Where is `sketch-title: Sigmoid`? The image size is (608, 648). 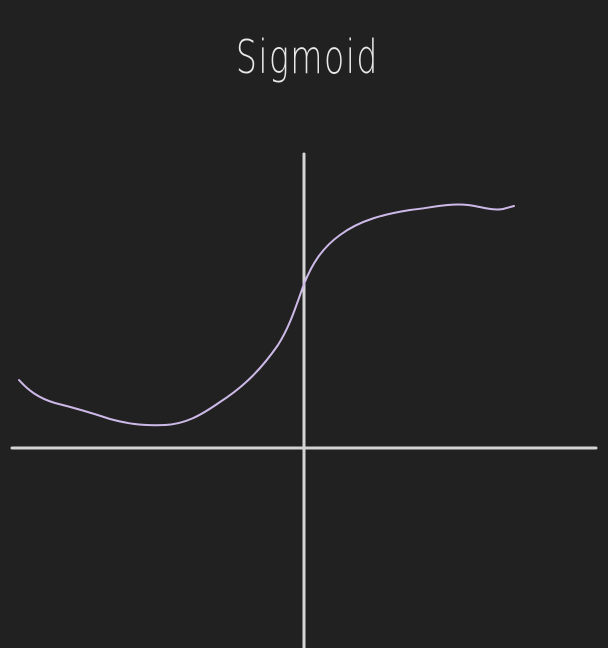 sketch-title: Sigmoid is located at coordinates (307, 57).